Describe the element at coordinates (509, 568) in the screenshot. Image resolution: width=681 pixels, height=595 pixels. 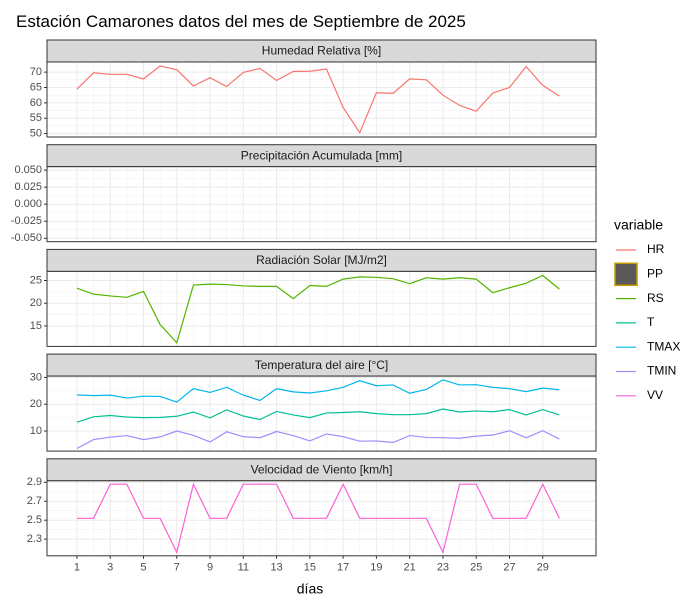
I see `x-tick-label: 27` at that location.